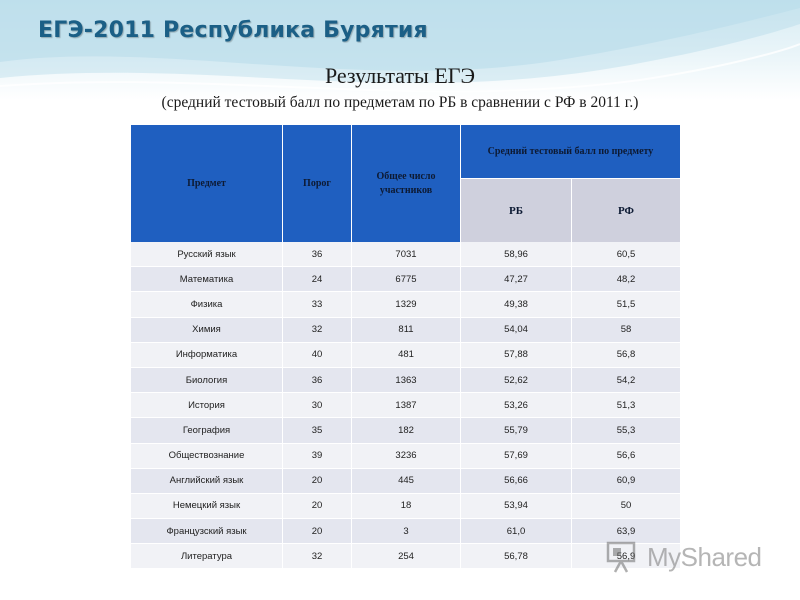 The height and width of the screenshot is (600, 800). Describe the element at coordinates (516, 481) in the screenshot. I see `cell-rb: 56,66` at that location.